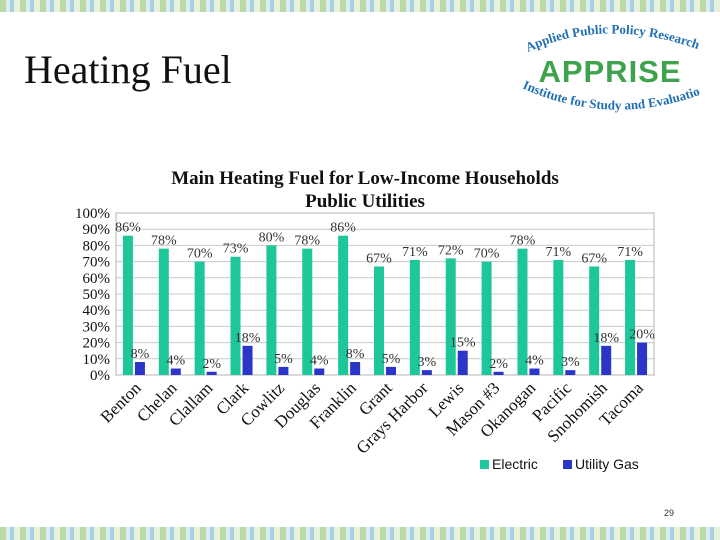 The width and height of the screenshot is (720, 540). I want to click on x-tick-label: Benton, so click(121, 402).